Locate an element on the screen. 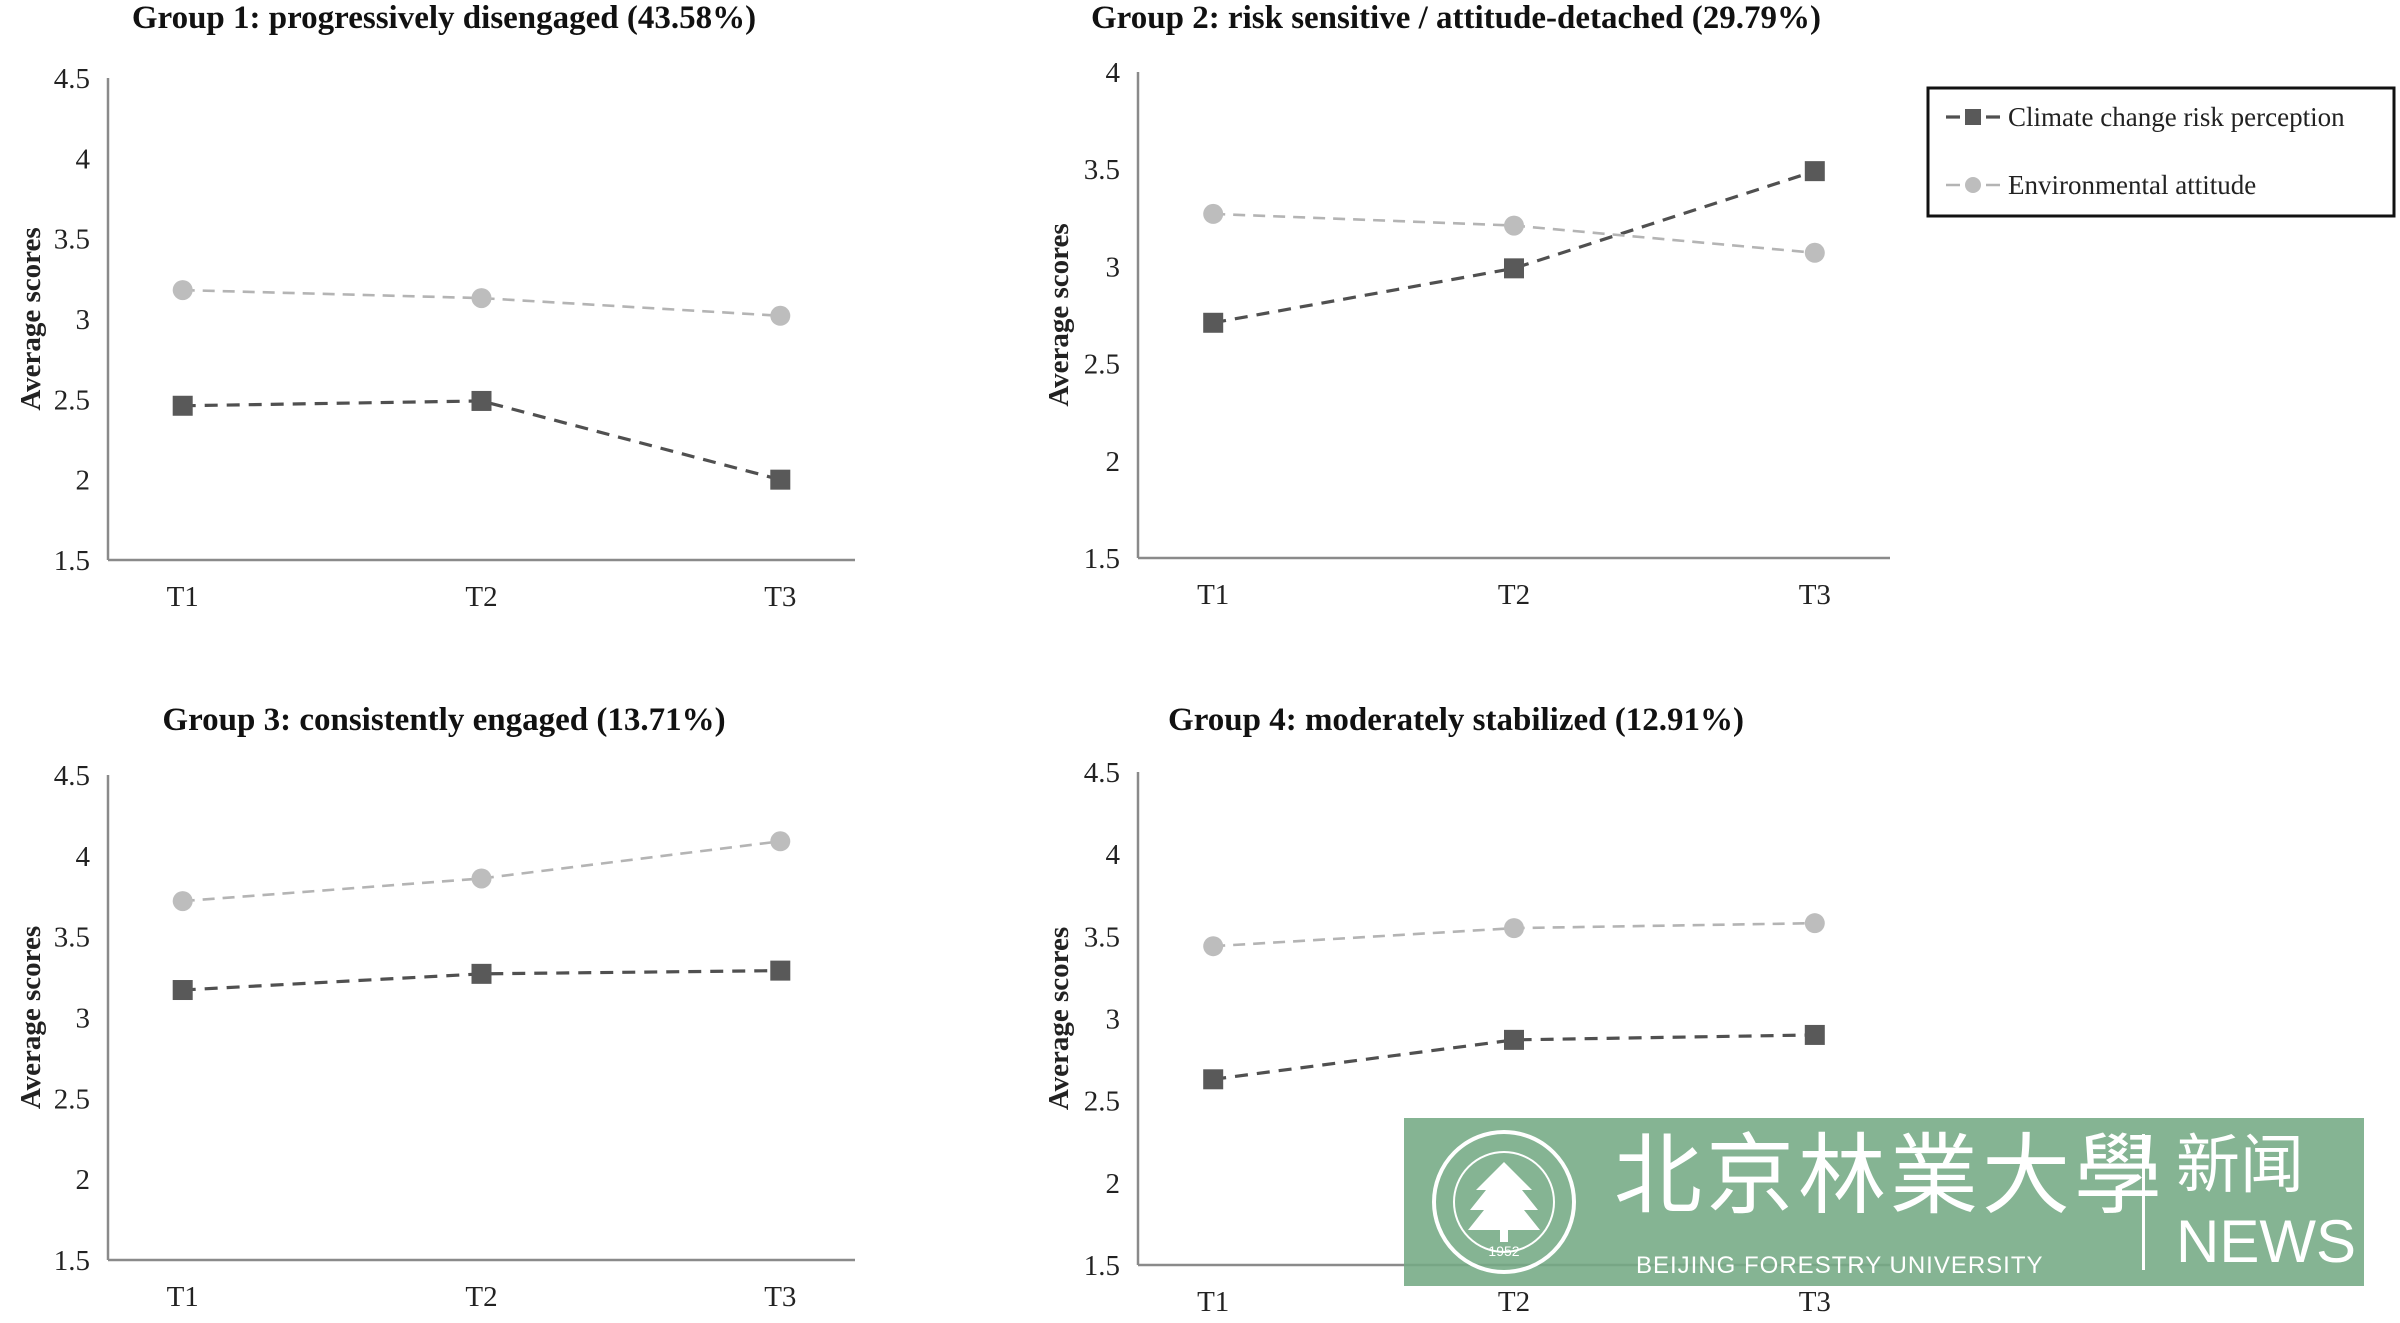 The width and height of the screenshot is (2400, 1323). chart-title: Group 3: consistently engaged (13.71%) is located at coordinates (443, 720).